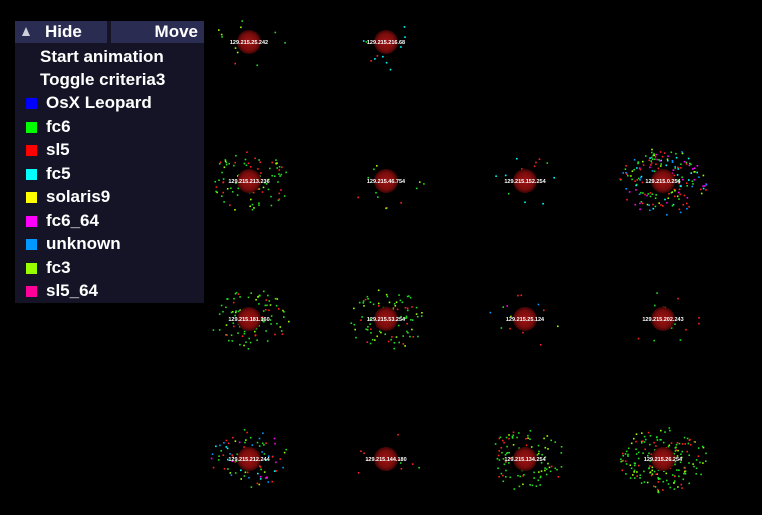  What do you see at coordinates (102, 56) in the screenshot?
I see `start-animation-button: Start animation` at bounding box center [102, 56].